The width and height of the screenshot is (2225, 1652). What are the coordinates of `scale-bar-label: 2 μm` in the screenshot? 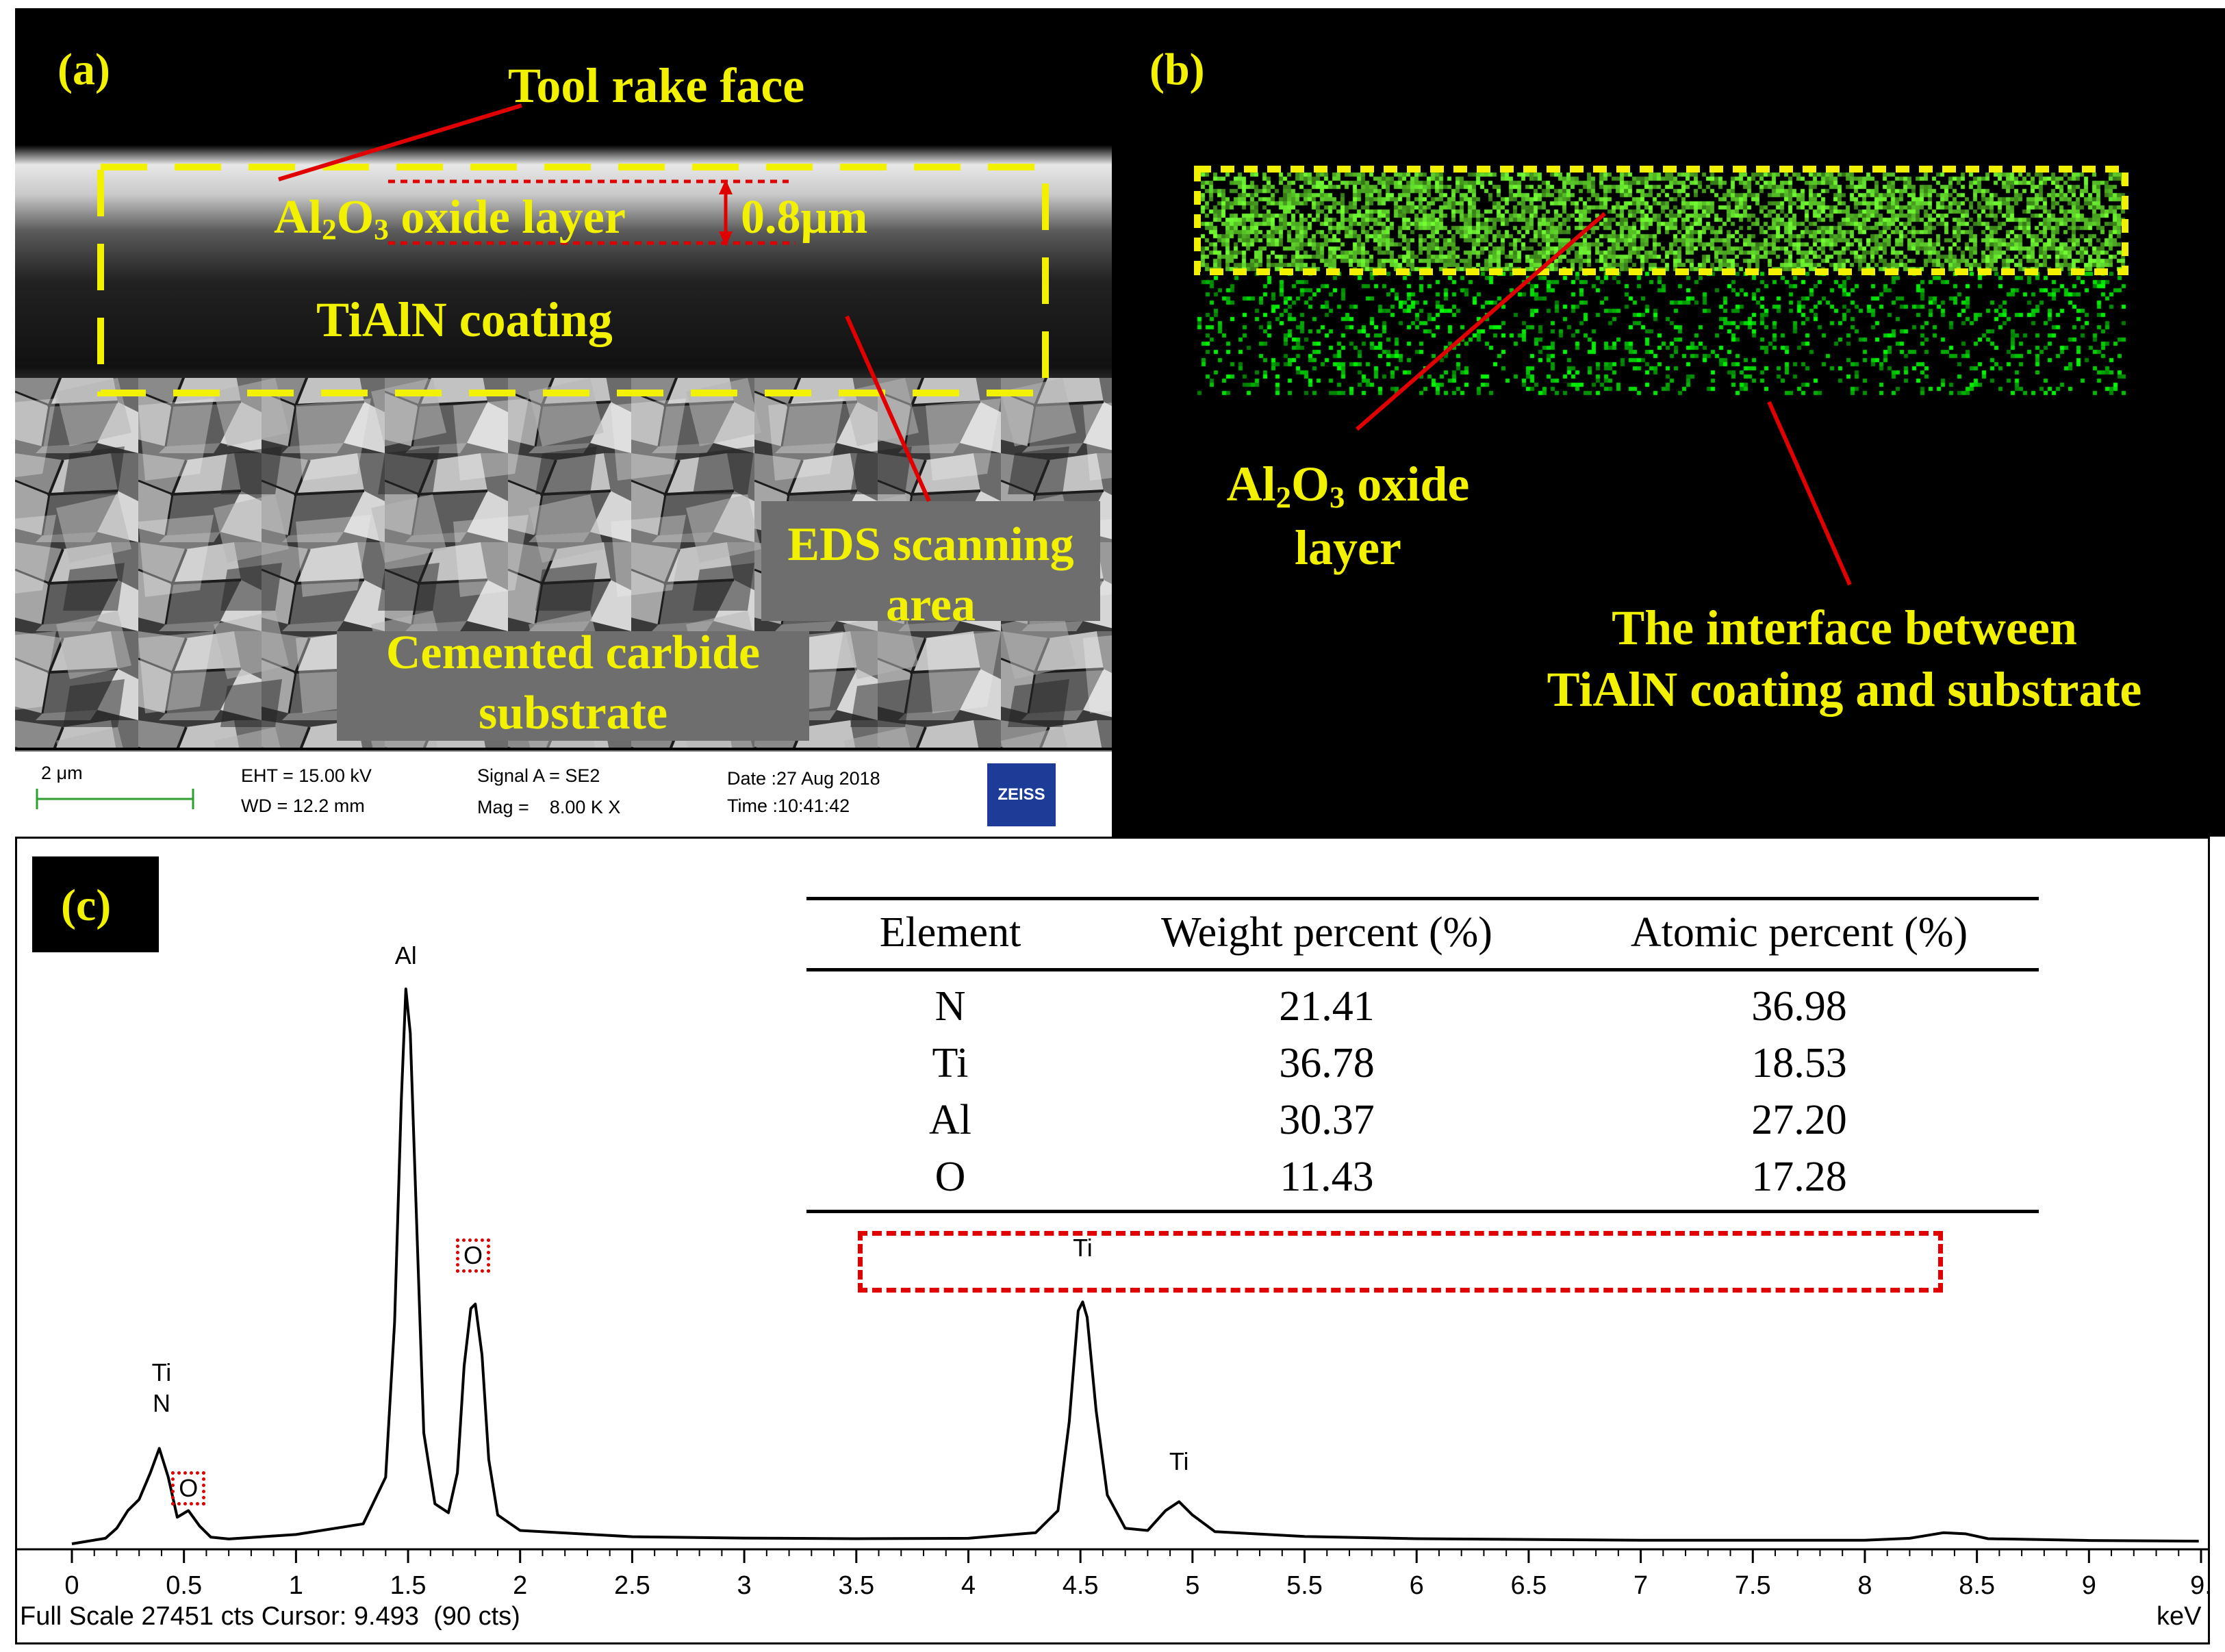 It's located at (62, 773).